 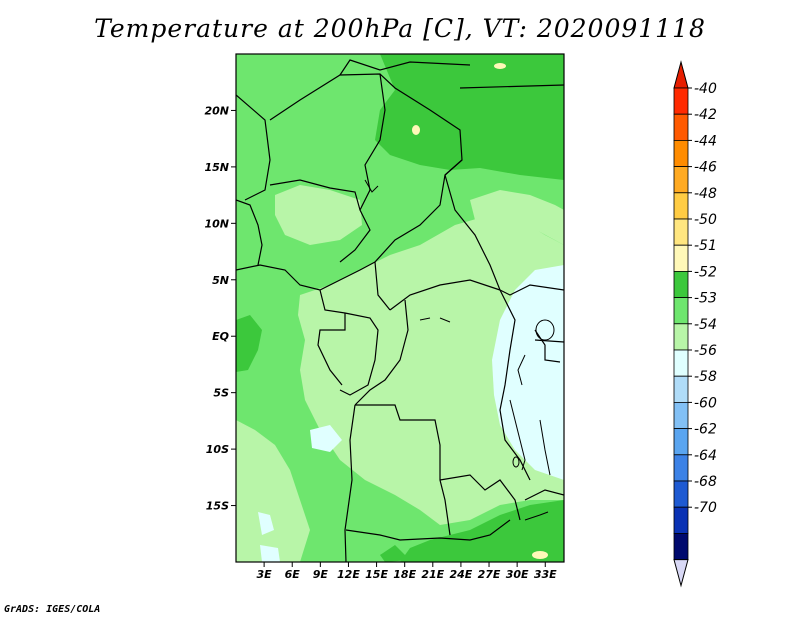 I want to click on lake-malawi, so click(x=545, y=447).